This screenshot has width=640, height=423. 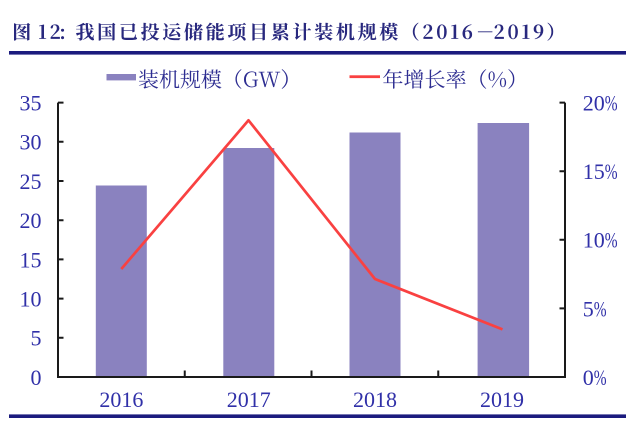 I want to click on svg-text: 2017, so click(x=249, y=399).